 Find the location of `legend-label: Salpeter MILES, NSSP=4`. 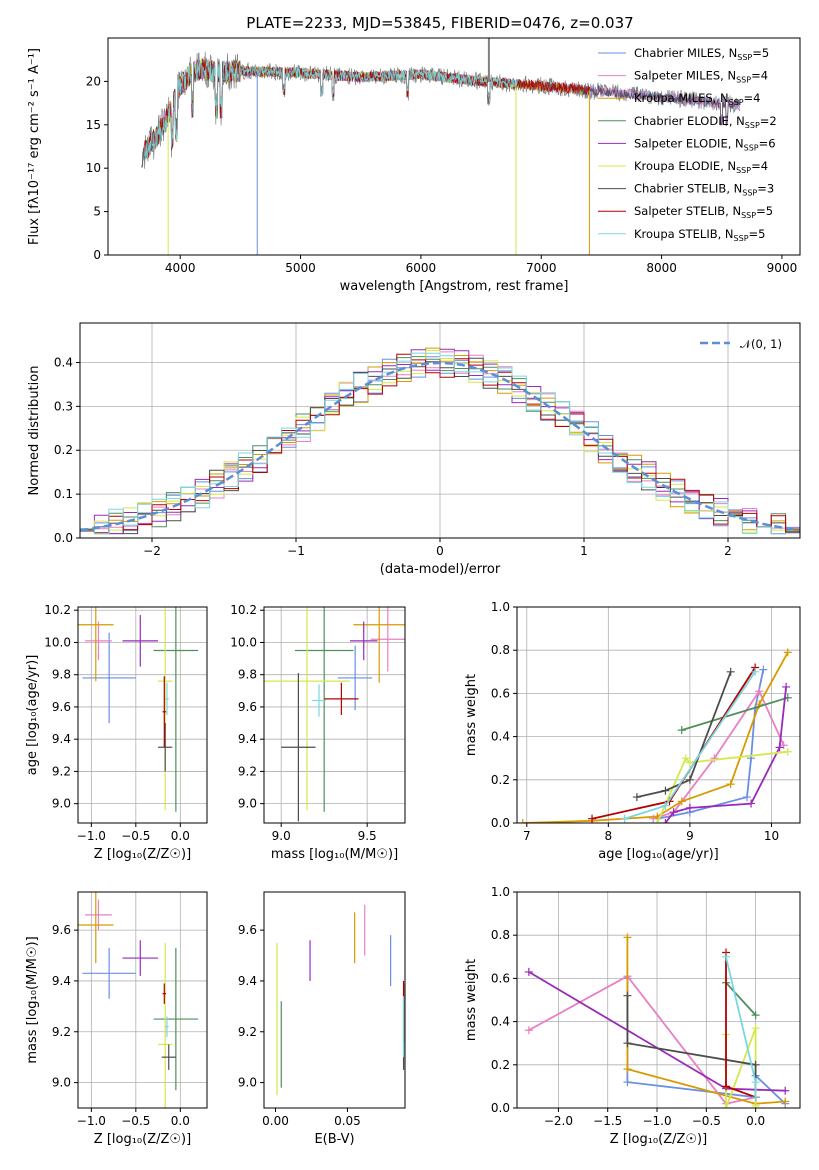

legend-label: Salpeter MILES, NSSP=4 is located at coordinates (701, 77).